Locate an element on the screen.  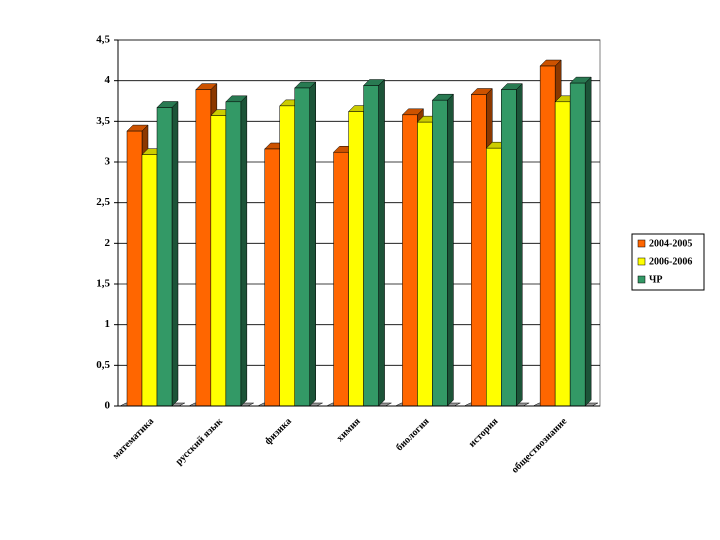
x-tick-label: история is located at coordinates (484, 433).